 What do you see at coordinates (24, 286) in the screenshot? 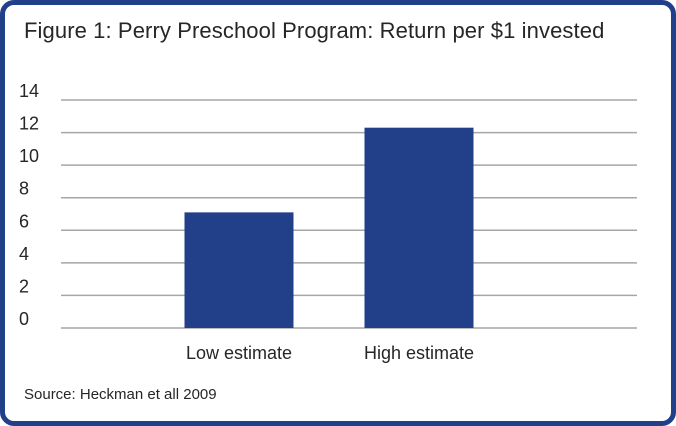
I see `y-tick-label: 2` at bounding box center [24, 286].